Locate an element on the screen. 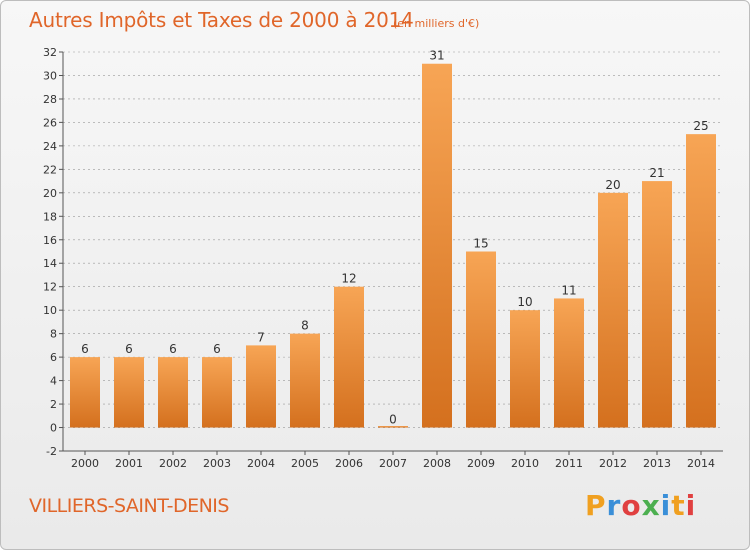 This screenshot has height=550, width=750. bar-2014 is located at coordinates (701, 281).